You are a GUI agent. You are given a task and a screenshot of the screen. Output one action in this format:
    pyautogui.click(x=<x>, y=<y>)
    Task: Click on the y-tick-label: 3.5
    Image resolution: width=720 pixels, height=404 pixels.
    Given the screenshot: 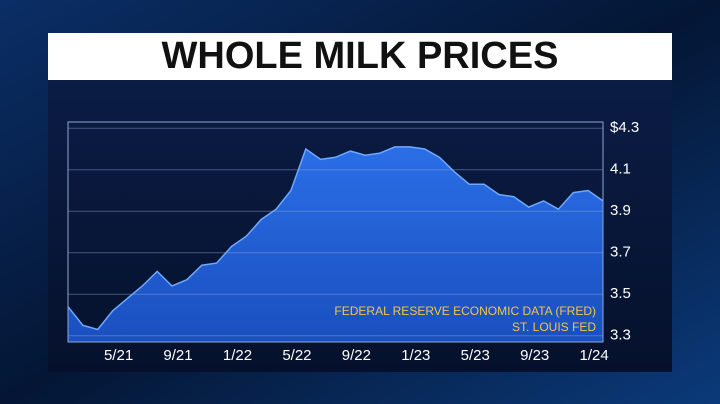 What is the action you would take?
    pyautogui.click(x=620, y=293)
    